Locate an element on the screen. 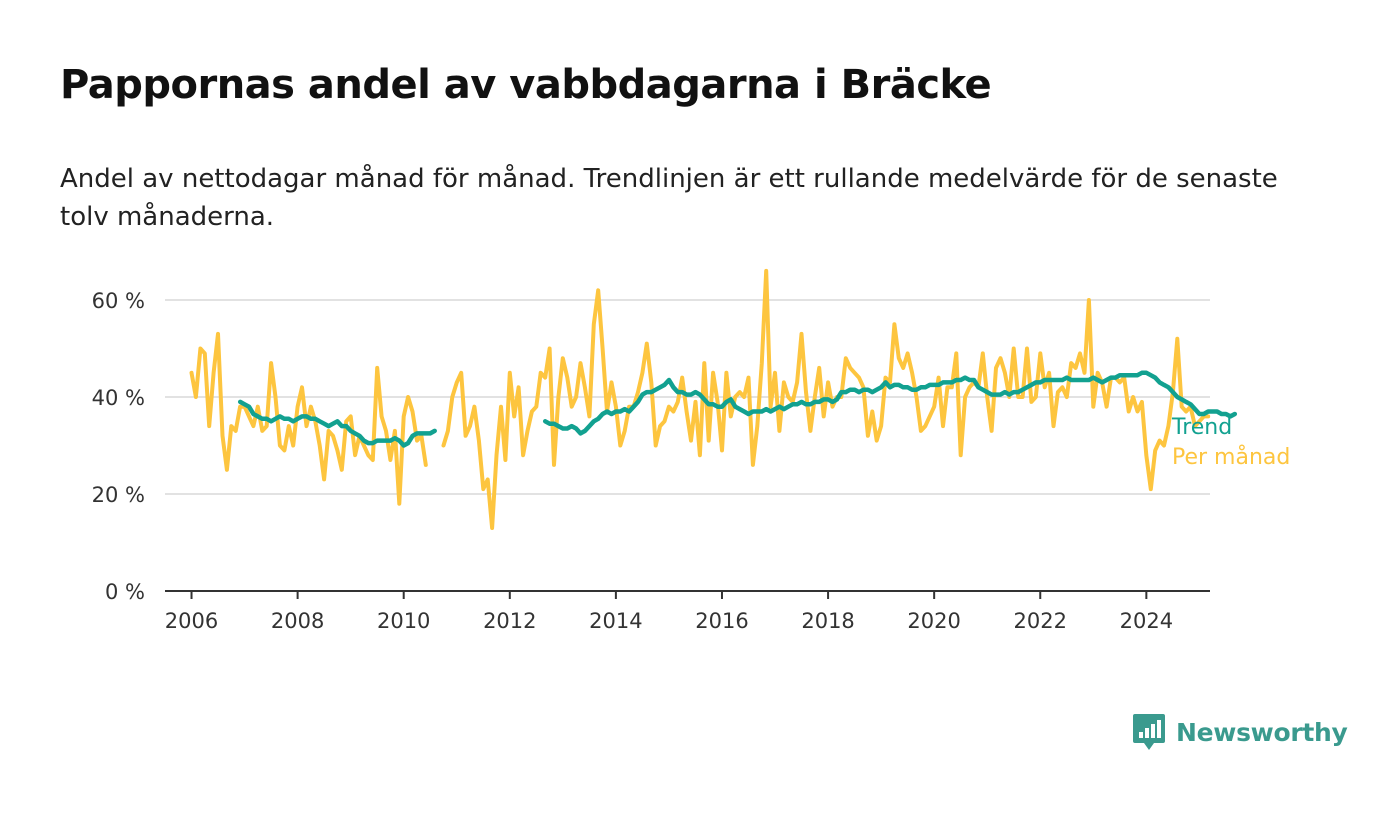 The image size is (1400, 813). x-tick-label: 2020 is located at coordinates (933, 621).